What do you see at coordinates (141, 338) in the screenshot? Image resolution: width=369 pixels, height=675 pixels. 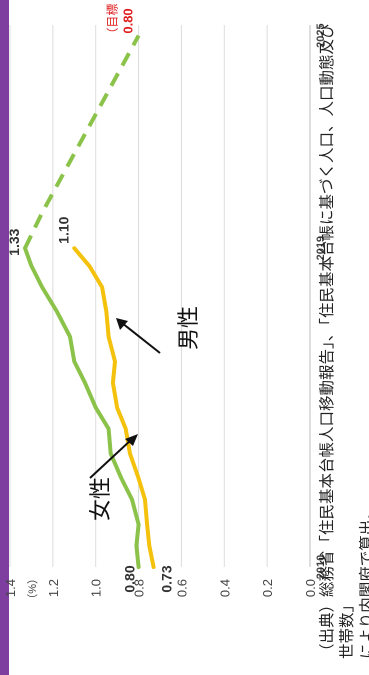 I see `annotation-male-arrow` at bounding box center [141, 338].